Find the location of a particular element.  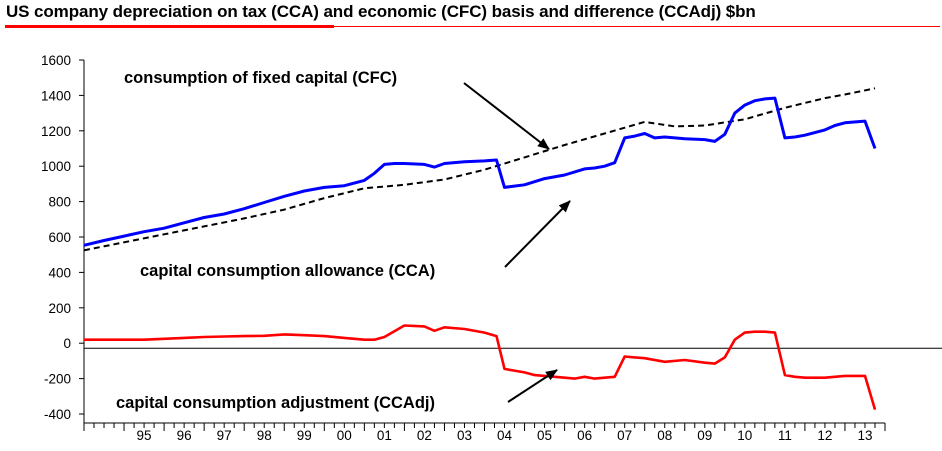

arrow-cfc is located at coordinates (506, 116).